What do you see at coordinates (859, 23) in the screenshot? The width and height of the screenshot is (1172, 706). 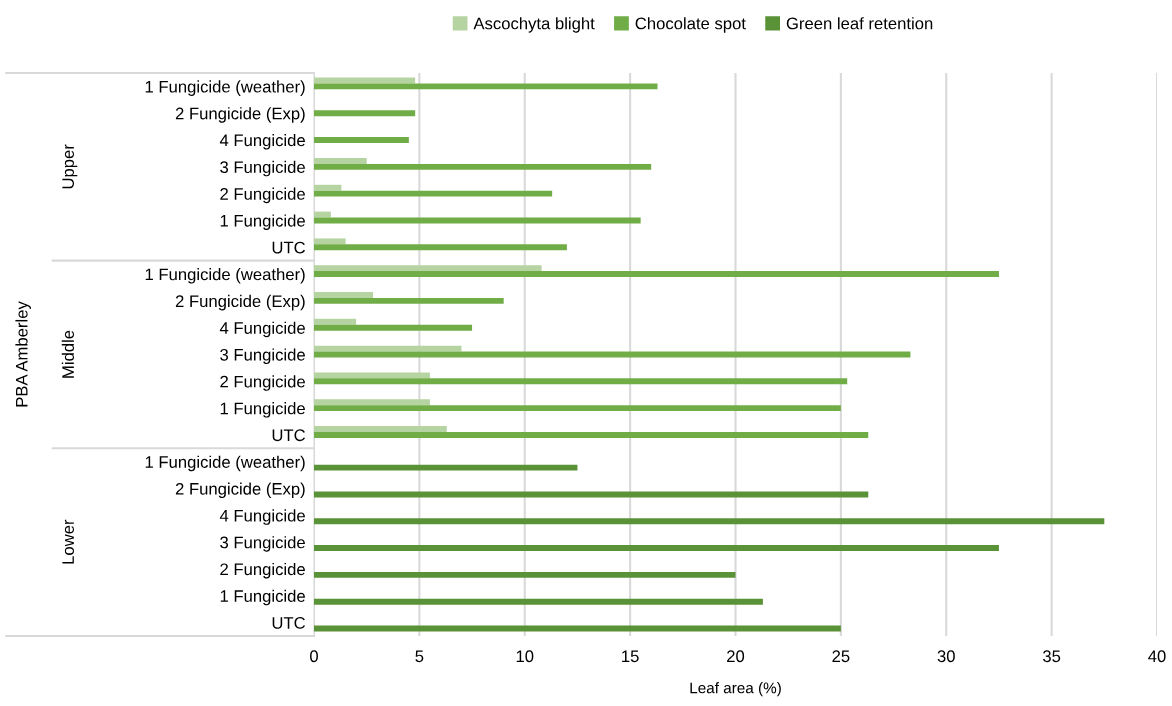 I see `legend-label: Green leaf retention` at bounding box center [859, 23].